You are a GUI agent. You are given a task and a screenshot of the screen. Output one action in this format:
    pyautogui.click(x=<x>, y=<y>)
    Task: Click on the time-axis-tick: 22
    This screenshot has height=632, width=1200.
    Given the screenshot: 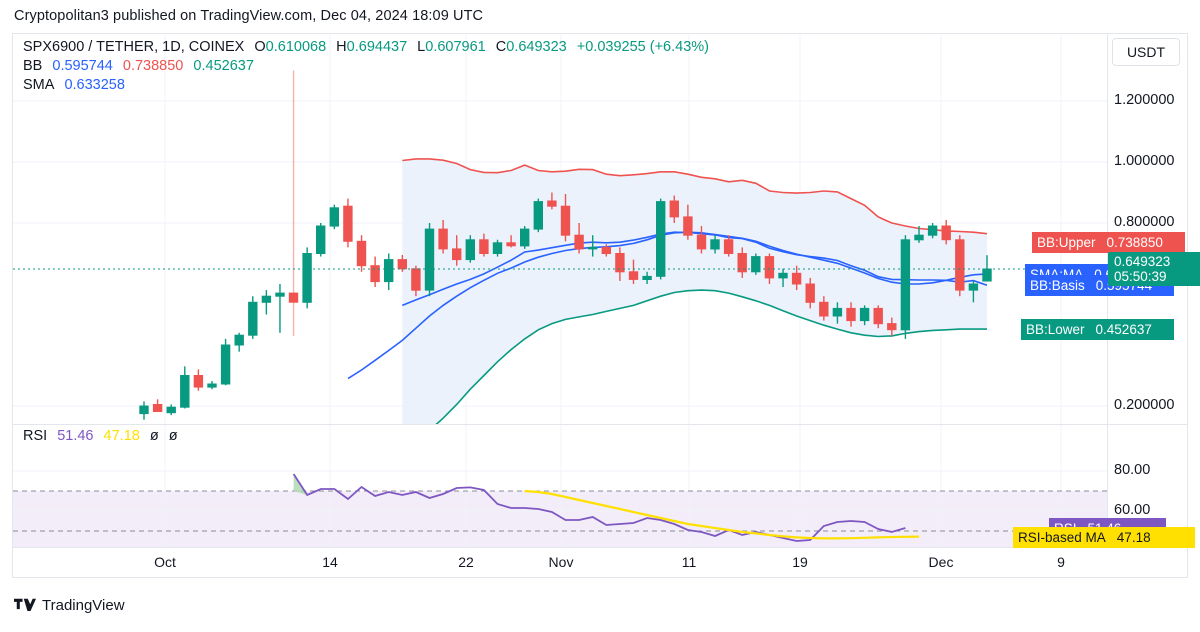 What is the action you would take?
    pyautogui.click(x=466, y=562)
    